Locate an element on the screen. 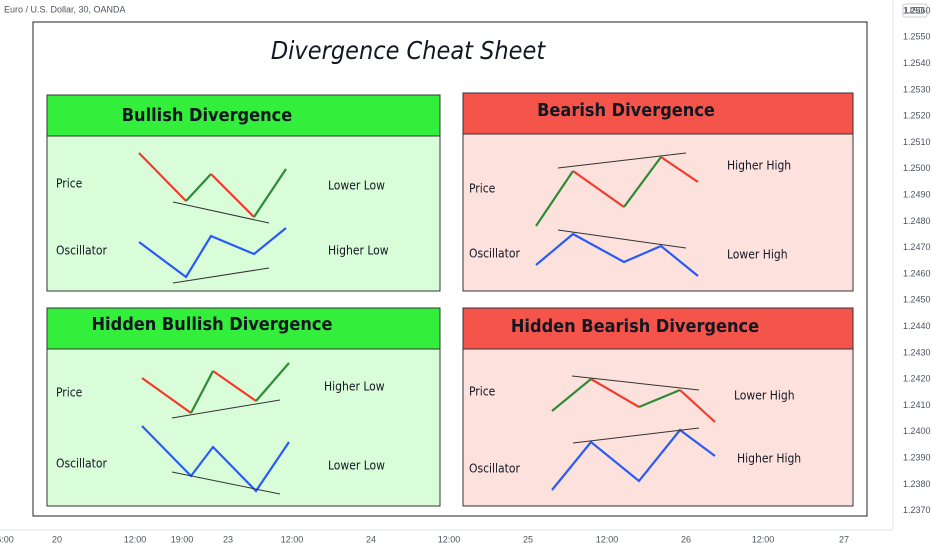 This screenshot has width=932, height=550. currency: USD is located at coordinates (915, 10).